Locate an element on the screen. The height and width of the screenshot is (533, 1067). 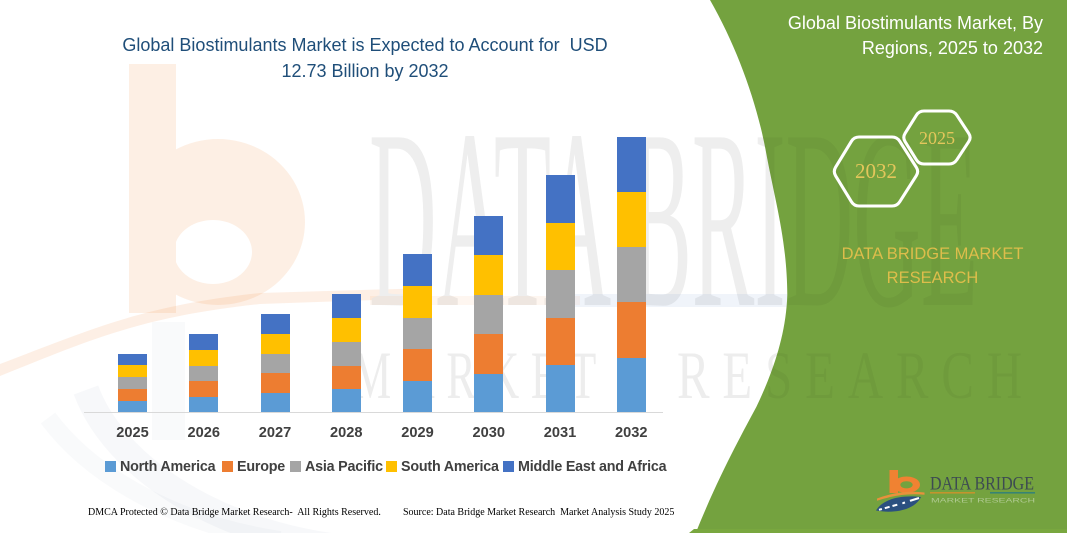
svg-text: MARKET RESEARCH is located at coordinates (983, 501).